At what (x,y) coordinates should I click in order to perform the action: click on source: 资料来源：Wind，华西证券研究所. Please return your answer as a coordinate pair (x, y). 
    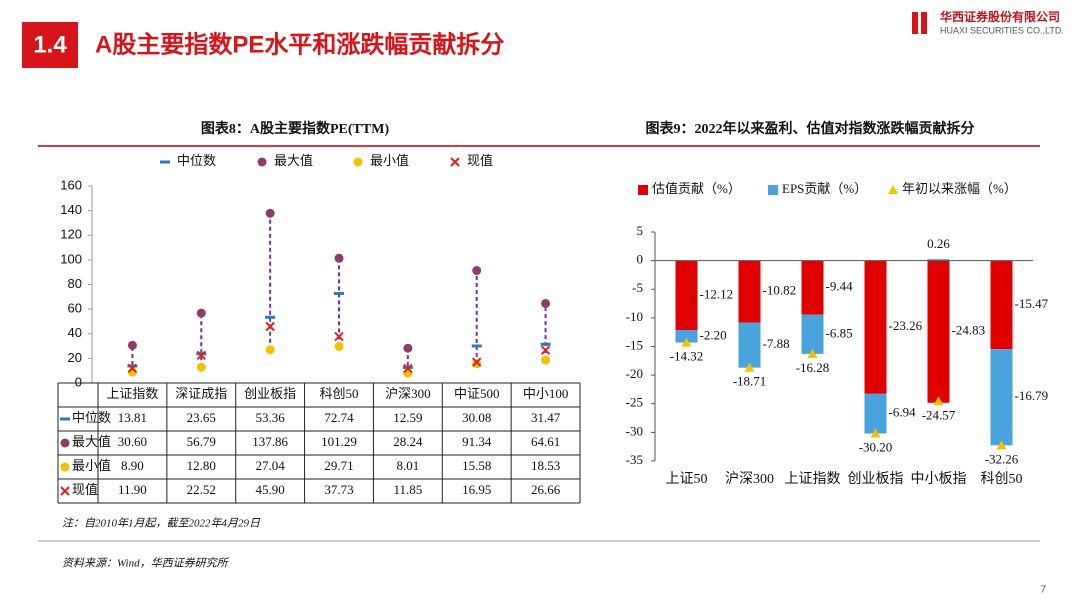
    Looking at the image, I should click on (146, 563).